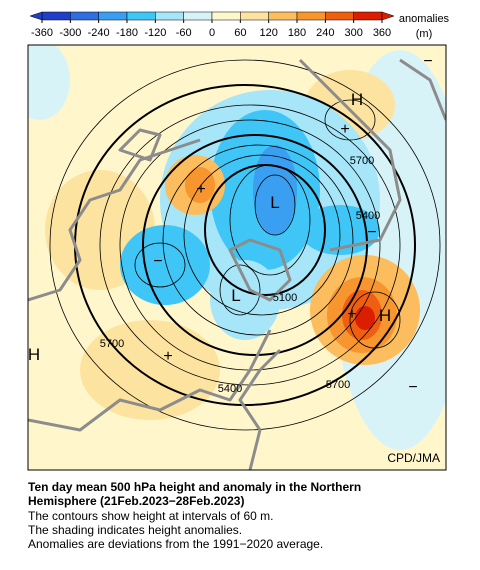 This screenshot has width=480, height=570. I want to click on colorbar-tick-label: 360, so click(382, 33).